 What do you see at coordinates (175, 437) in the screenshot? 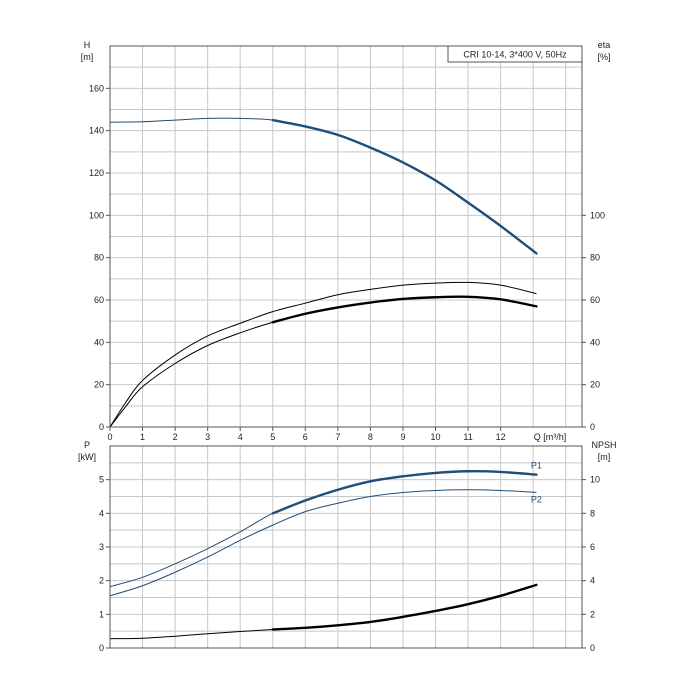
I see `x-tick-label: 2` at bounding box center [175, 437].